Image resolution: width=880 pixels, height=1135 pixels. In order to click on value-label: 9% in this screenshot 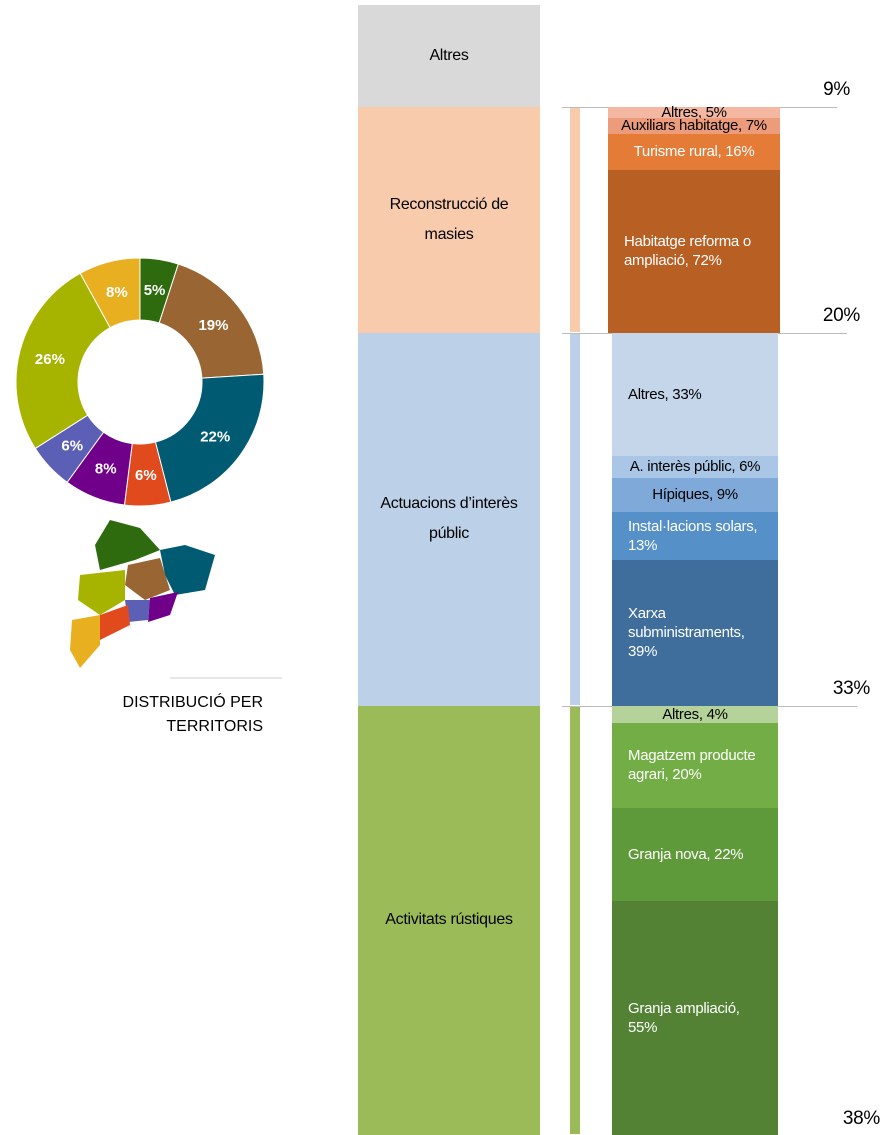, I will do `click(836, 90)`.